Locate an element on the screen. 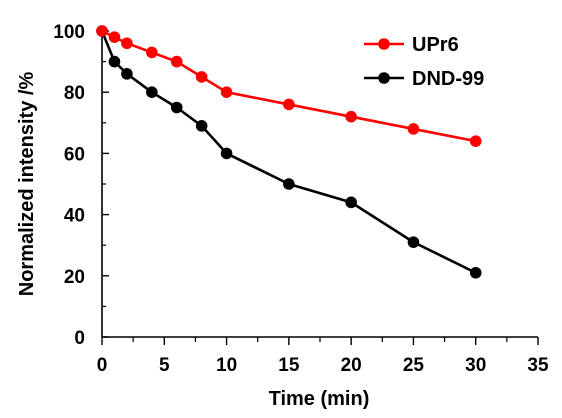  y-axis-title: Normalized intensity /% is located at coordinates (27, 184).